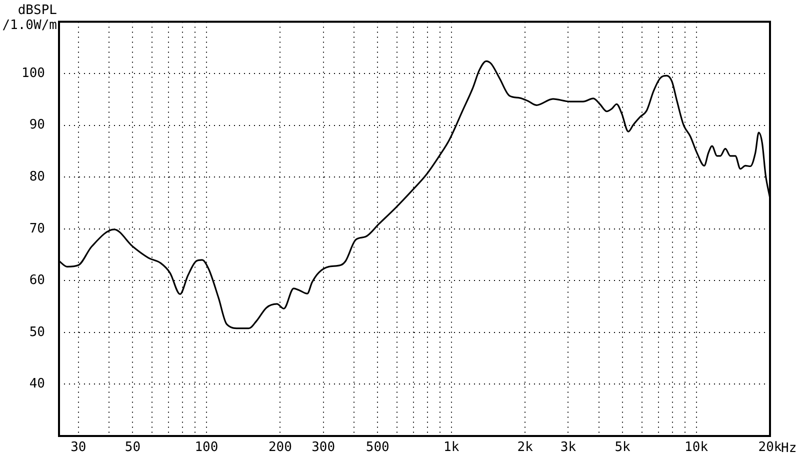 The width and height of the screenshot is (801, 458). What do you see at coordinates (37, 280) in the screenshot?
I see `y-tick-label: 60` at bounding box center [37, 280].